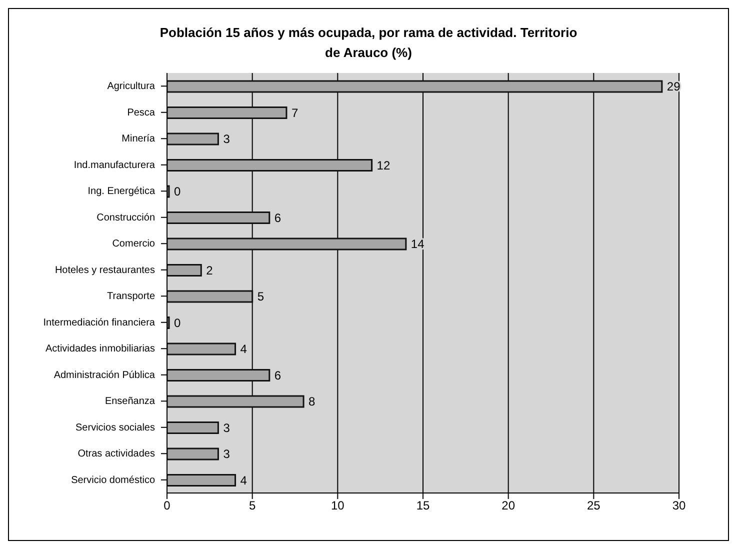 The width and height of the screenshot is (737, 549). Describe the element at coordinates (131, 296) in the screenshot. I see `y-tick-label: Transporte` at that location.